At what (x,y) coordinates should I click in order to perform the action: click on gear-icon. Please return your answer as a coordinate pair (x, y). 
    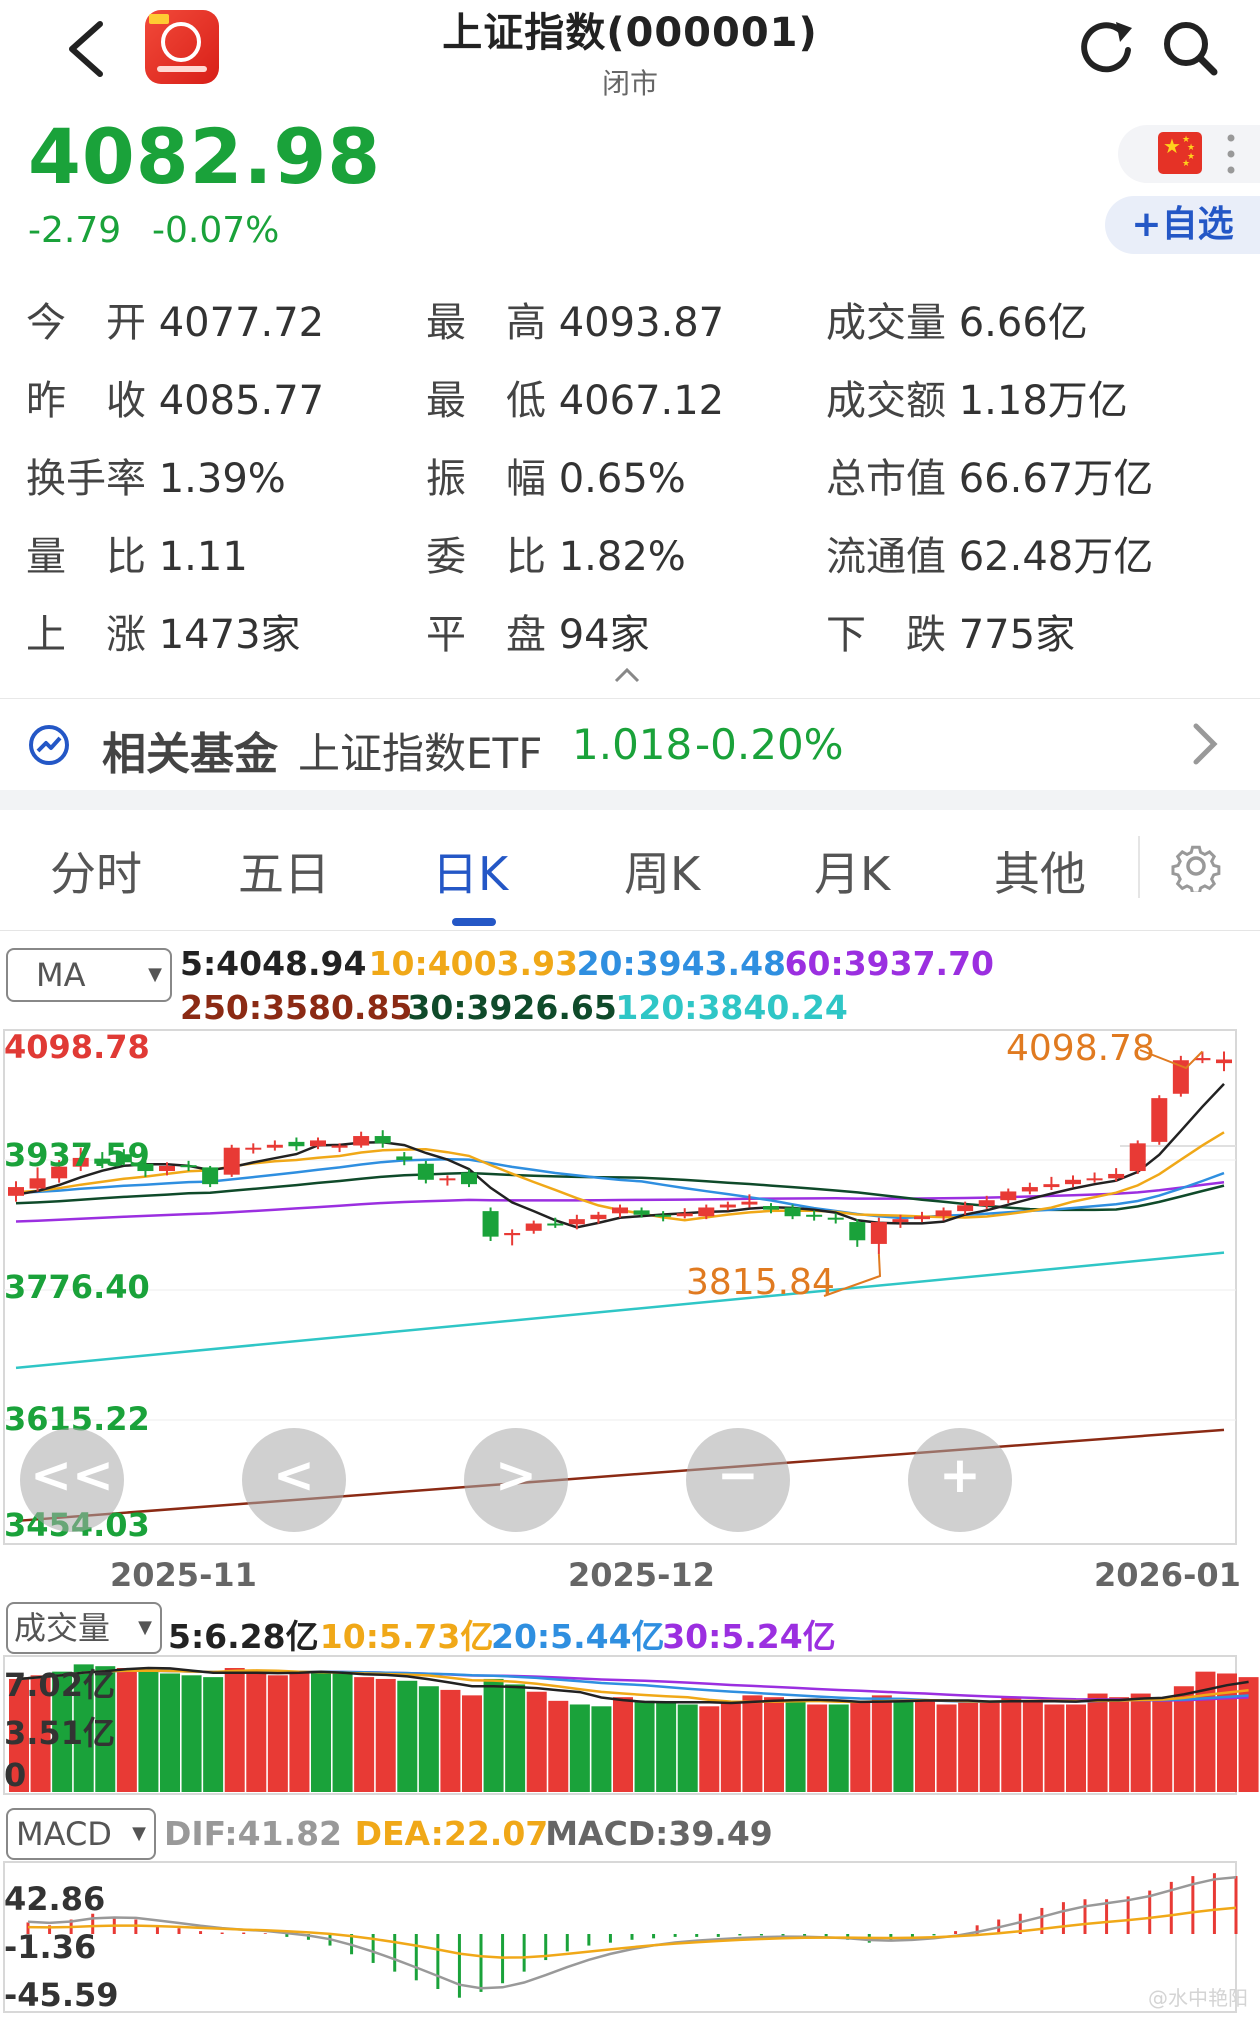
    Looking at the image, I should click on (1196, 866).